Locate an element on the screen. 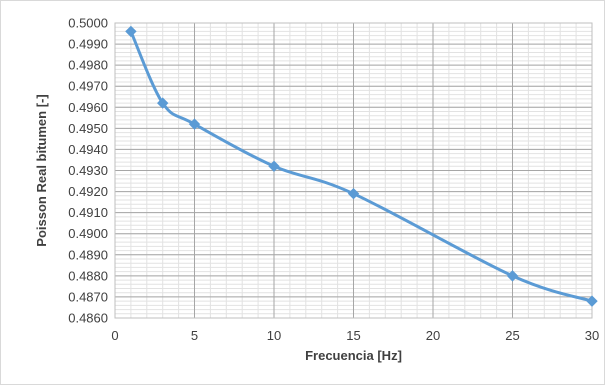 The image size is (605, 386). y-tick-label: 0.4960 is located at coordinates (88, 107).